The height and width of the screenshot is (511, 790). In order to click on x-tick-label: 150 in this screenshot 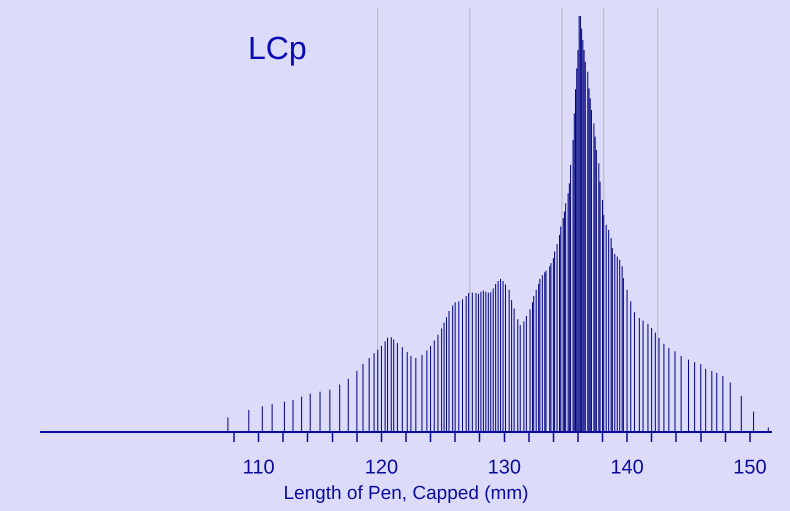, I will do `click(750, 467)`.